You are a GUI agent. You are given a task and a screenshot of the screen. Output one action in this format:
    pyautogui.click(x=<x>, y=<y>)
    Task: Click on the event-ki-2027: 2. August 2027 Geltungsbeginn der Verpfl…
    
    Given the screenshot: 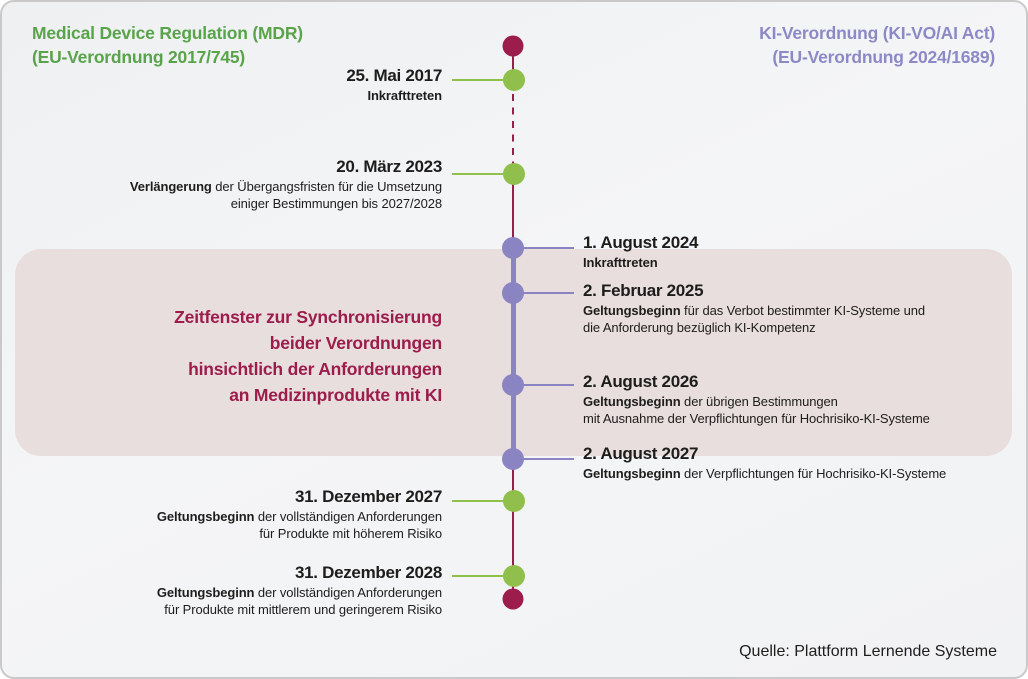 What is the action you would take?
    pyautogui.click(x=788, y=463)
    